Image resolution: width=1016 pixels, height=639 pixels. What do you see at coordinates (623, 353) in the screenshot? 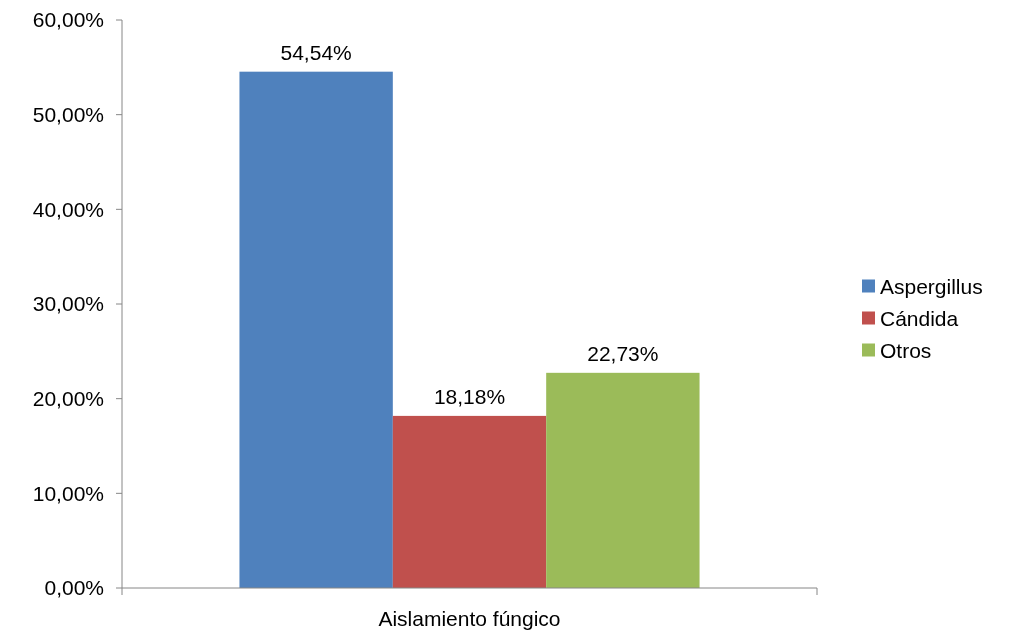
I see `data-label: 22,73%` at bounding box center [623, 353].